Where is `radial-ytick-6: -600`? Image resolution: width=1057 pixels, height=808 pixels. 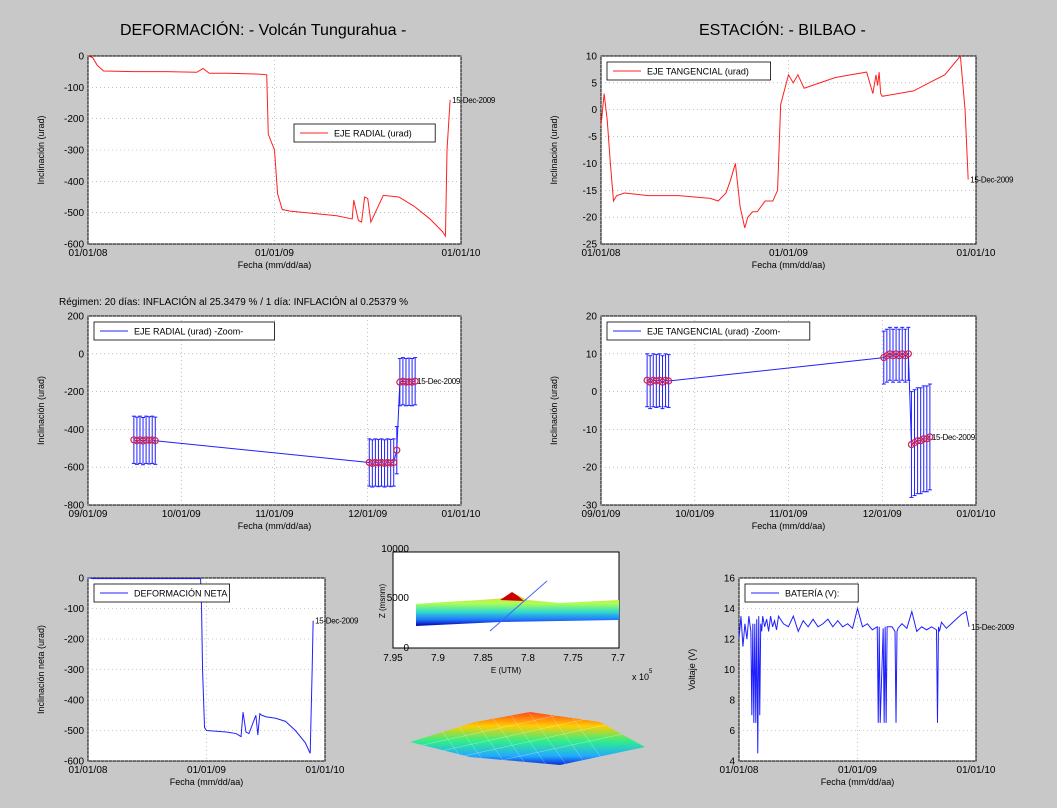
radial-ytick-6: -600 is located at coordinates (74, 245).